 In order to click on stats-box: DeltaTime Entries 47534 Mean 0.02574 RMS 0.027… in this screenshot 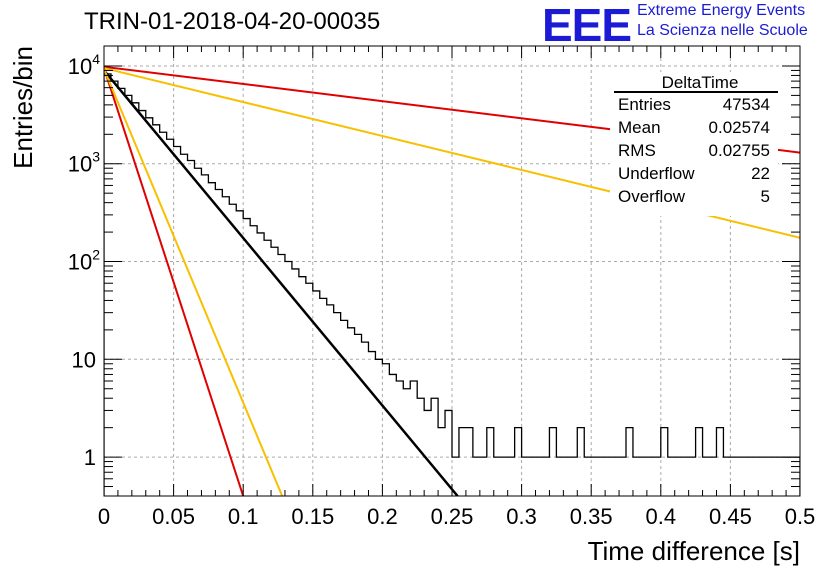, I will do `click(694, 144)`.